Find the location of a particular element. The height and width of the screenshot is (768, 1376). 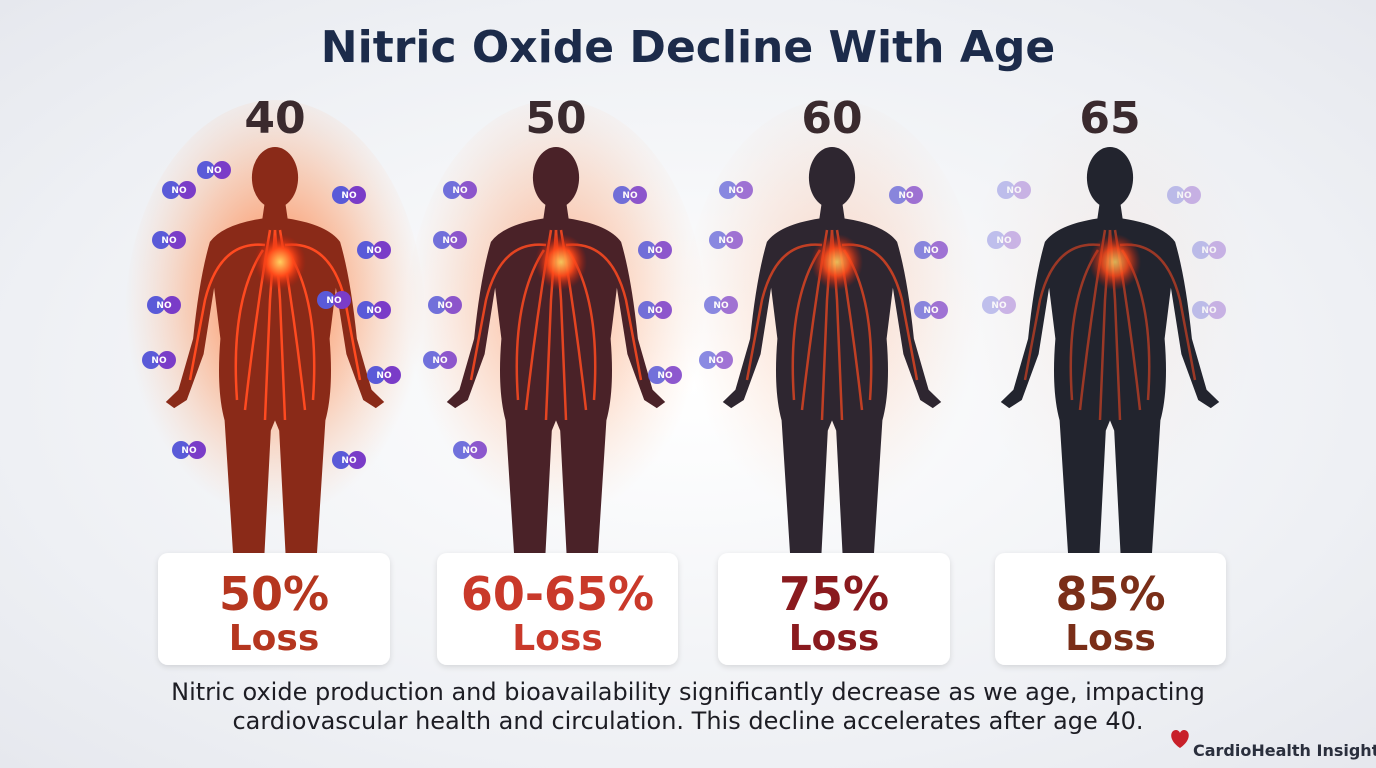

card is located at coordinates (834, 609).